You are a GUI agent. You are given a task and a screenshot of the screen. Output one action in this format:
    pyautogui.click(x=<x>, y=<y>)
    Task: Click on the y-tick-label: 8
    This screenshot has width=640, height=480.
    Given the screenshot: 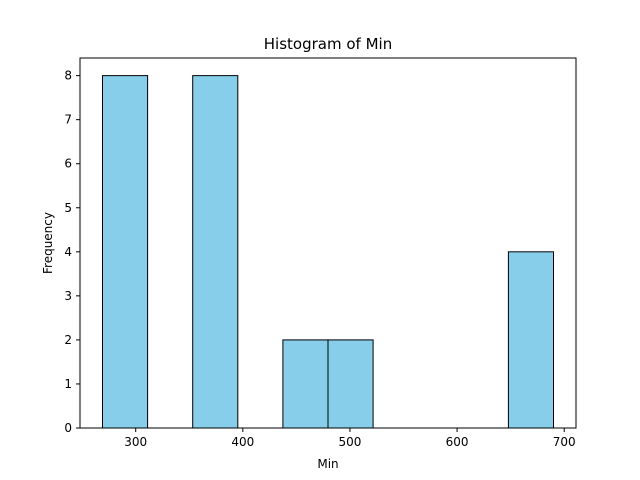 What is the action you would take?
    pyautogui.click(x=68, y=76)
    